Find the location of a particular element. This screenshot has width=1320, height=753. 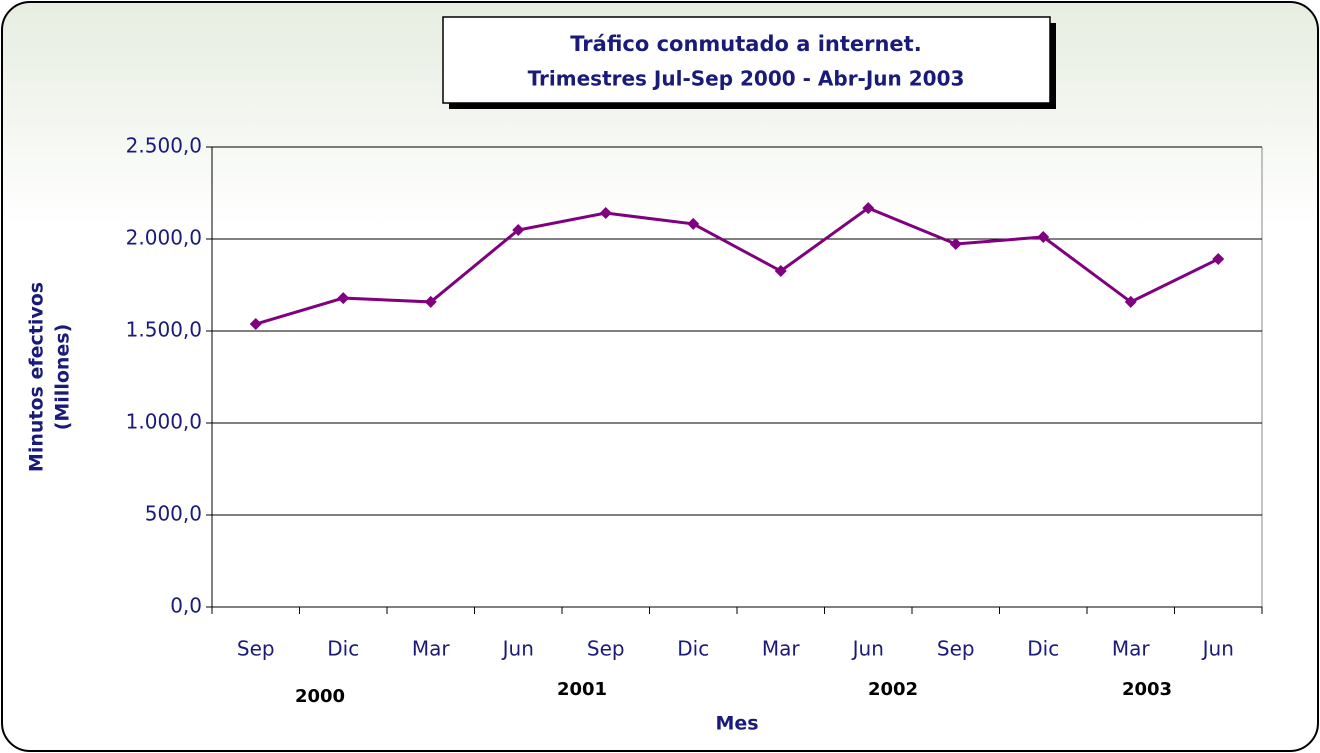

group-label: 2003 is located at coordinates (1147, 689).